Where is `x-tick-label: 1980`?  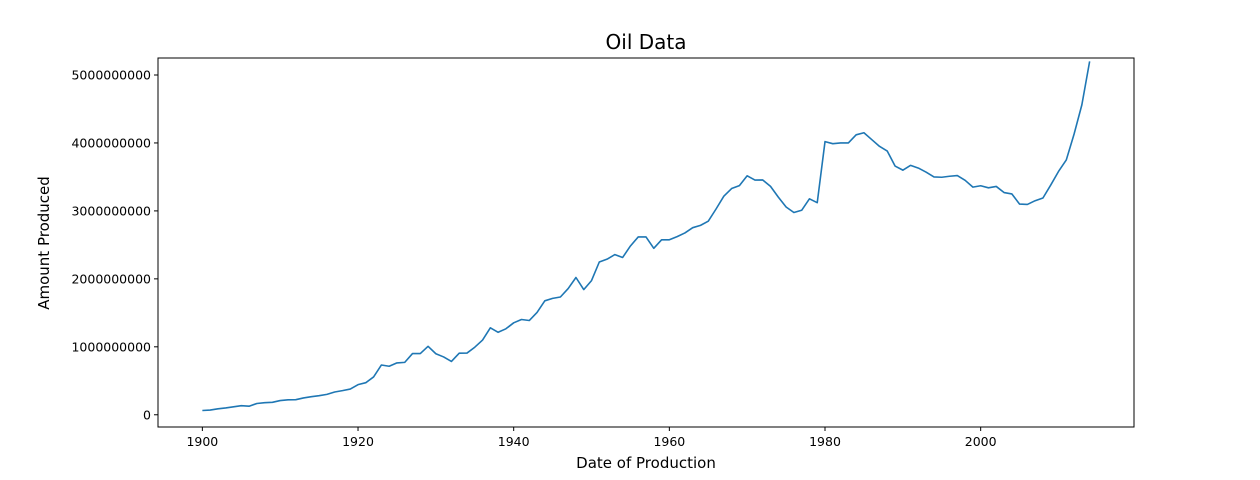 x-tick-label: 1980 is located at coordinates (825, 441).